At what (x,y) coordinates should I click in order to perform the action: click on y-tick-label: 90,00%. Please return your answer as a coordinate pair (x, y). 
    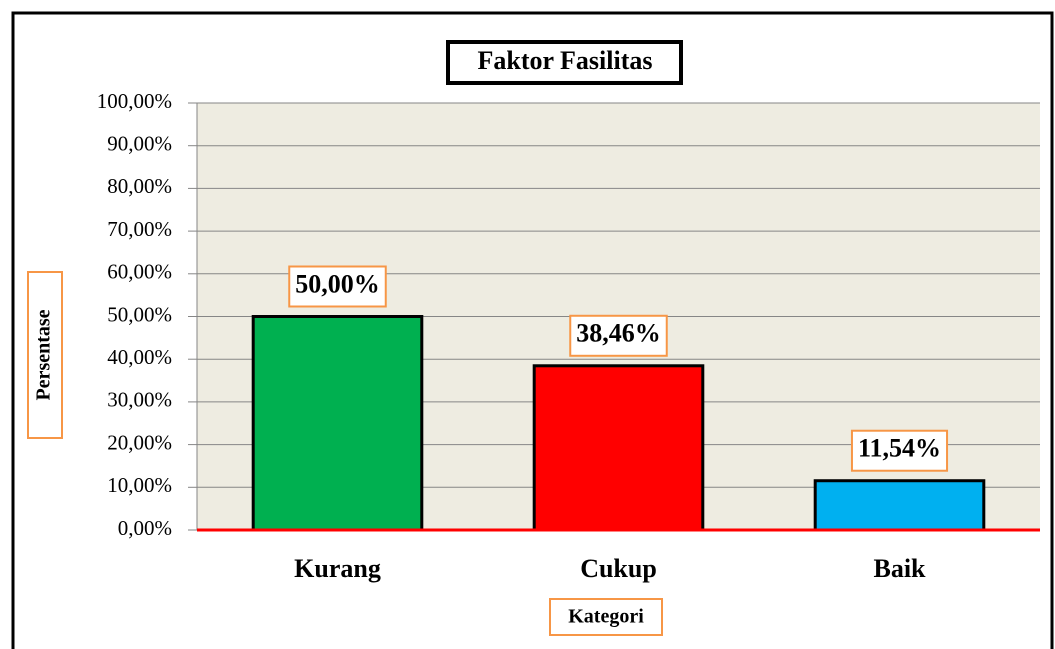
    Looking at the image, I should click on (139, 144).